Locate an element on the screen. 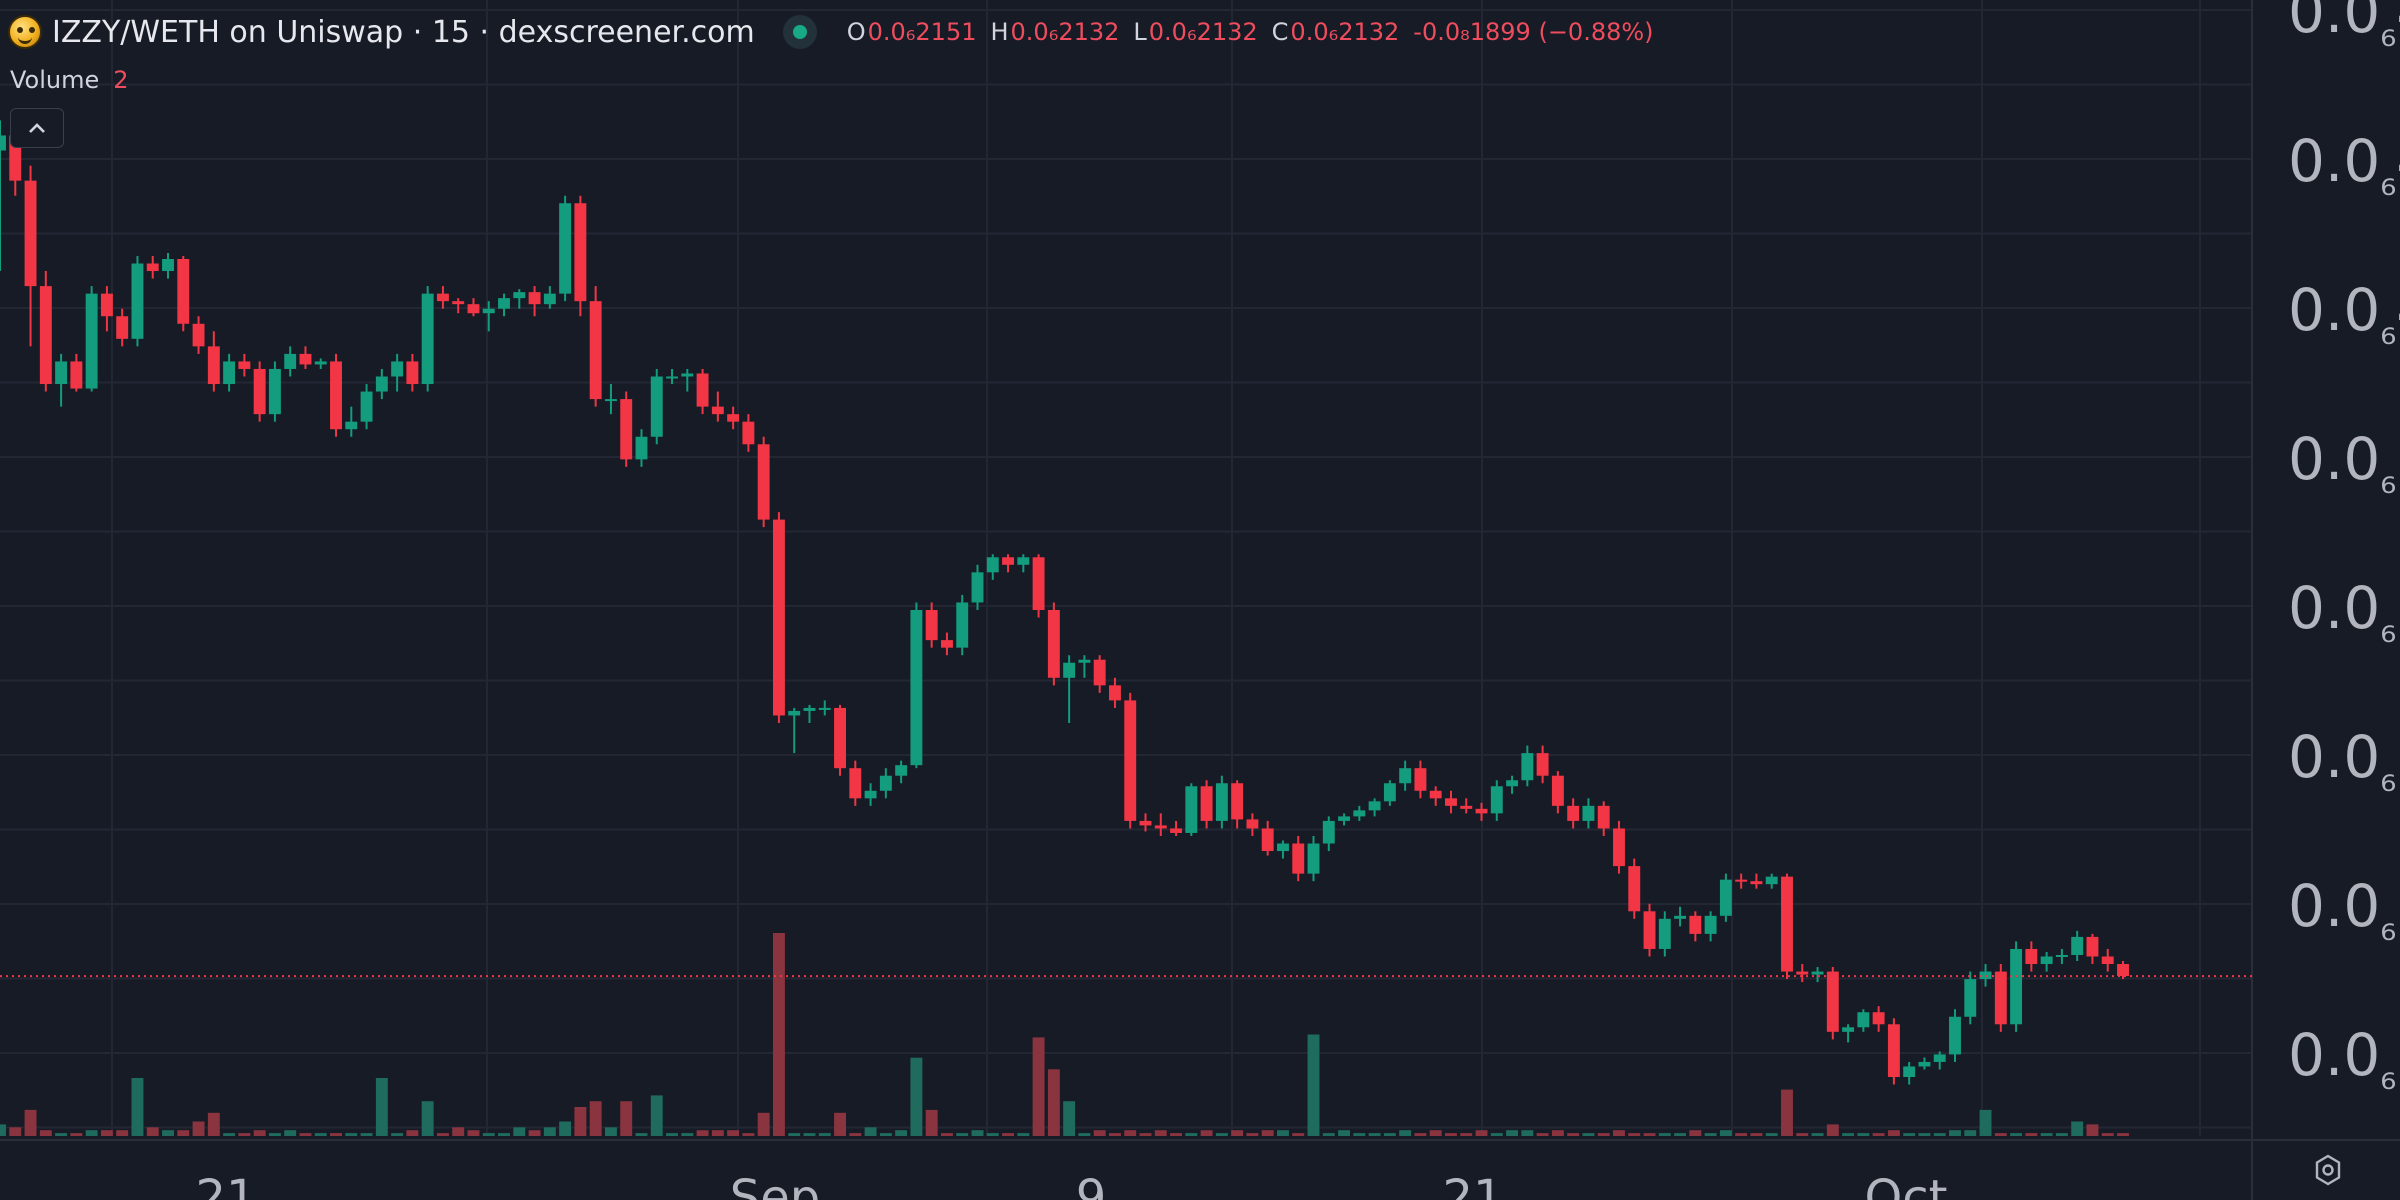  gear-icon is located at coordinates (2328, 1170).